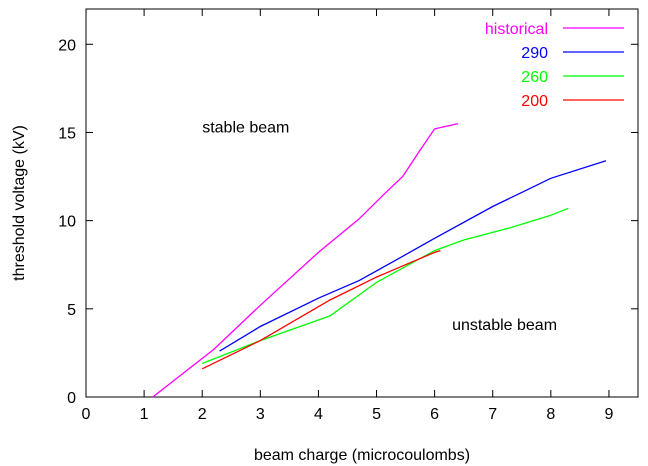  Describe the element at coordinates (318, 414) in the screenshot. I see `x-tick-label: 4` at that location.